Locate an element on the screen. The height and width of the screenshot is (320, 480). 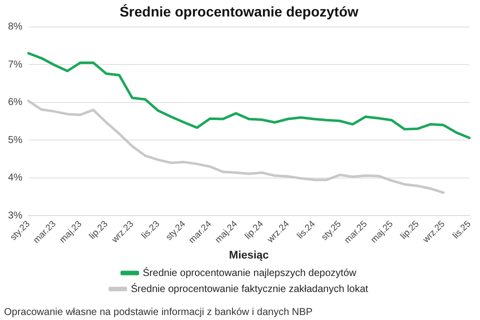
y-tick-label: 8% is located at coordinates (15, 27).